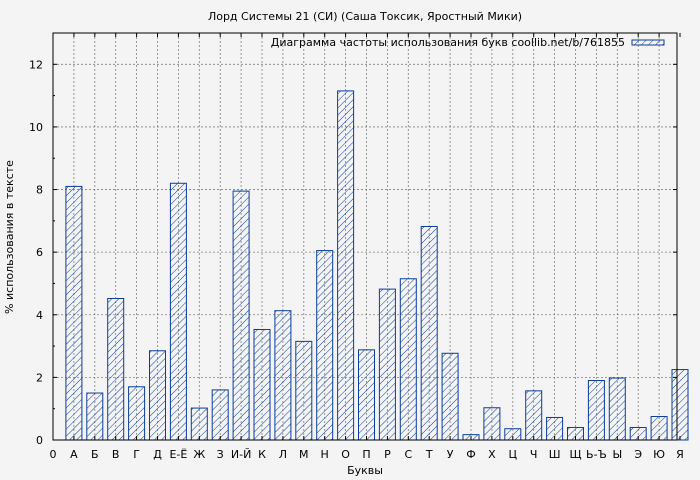  What do you see at coordinates (575, 454) in the screenshot?
I see `x-tick-label: Щ` at bounding box center [575, 454].